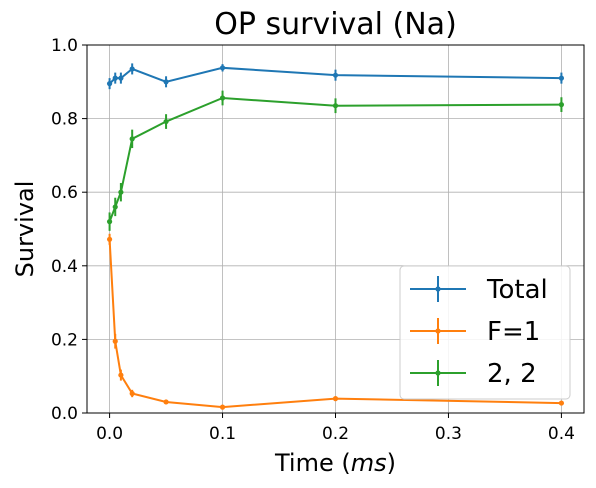 This screenshot has height=488, width=596. Describe the element at coordinates (64, 414) in the screenshot. I see `y-tick-label: 0.0` at that location.